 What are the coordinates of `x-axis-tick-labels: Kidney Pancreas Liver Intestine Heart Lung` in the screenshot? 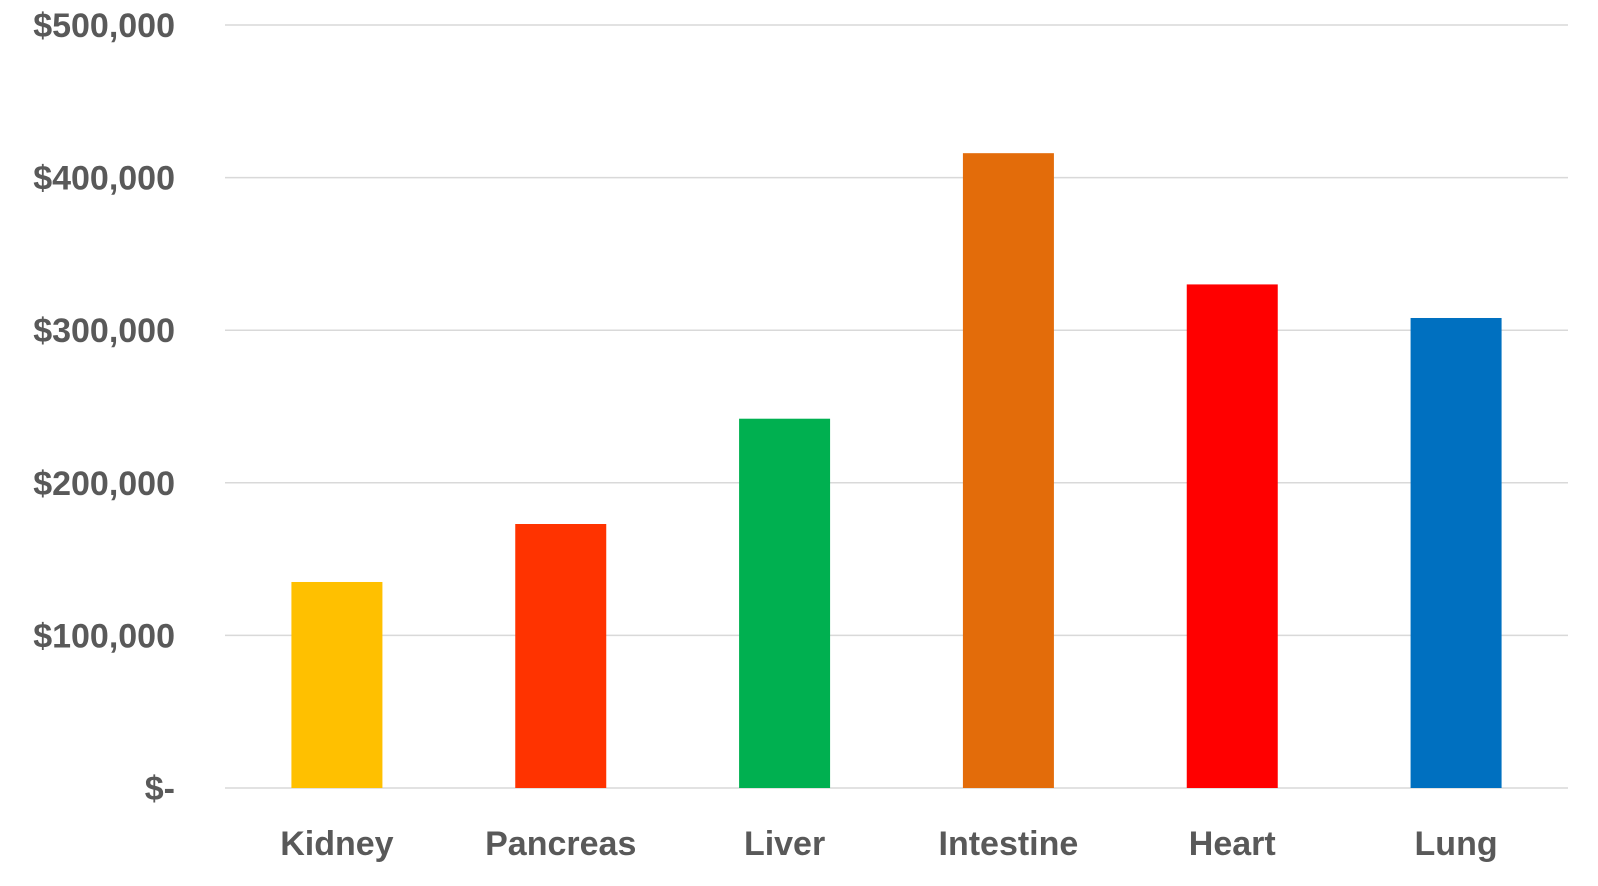 It's located at (888, 844).